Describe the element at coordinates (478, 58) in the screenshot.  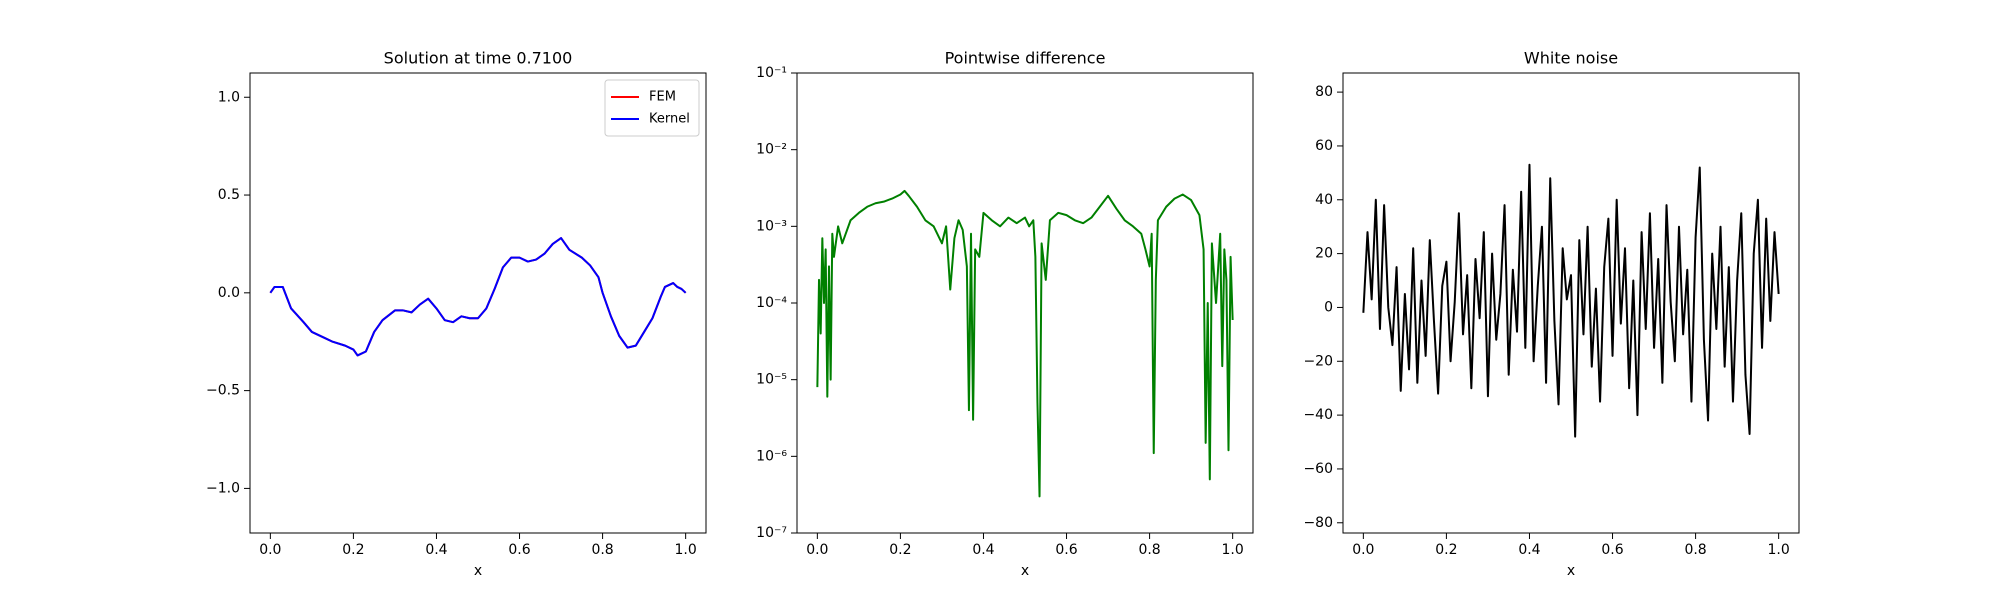
I see `subplot-title: Solution at time 0.7100` at that location.